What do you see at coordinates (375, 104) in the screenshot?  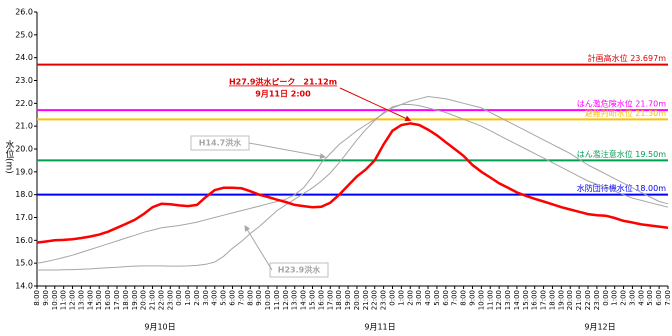 I see `peak-arrow` at bounding box center [375, 104].